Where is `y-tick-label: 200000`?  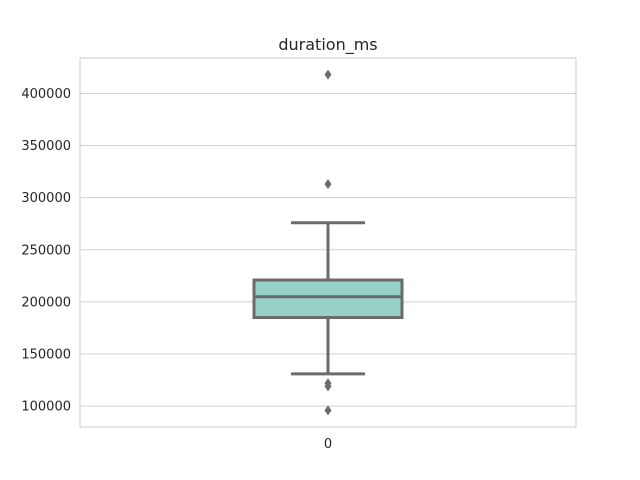 y-tick-label: 200000 is located at coordinates (46, 302).